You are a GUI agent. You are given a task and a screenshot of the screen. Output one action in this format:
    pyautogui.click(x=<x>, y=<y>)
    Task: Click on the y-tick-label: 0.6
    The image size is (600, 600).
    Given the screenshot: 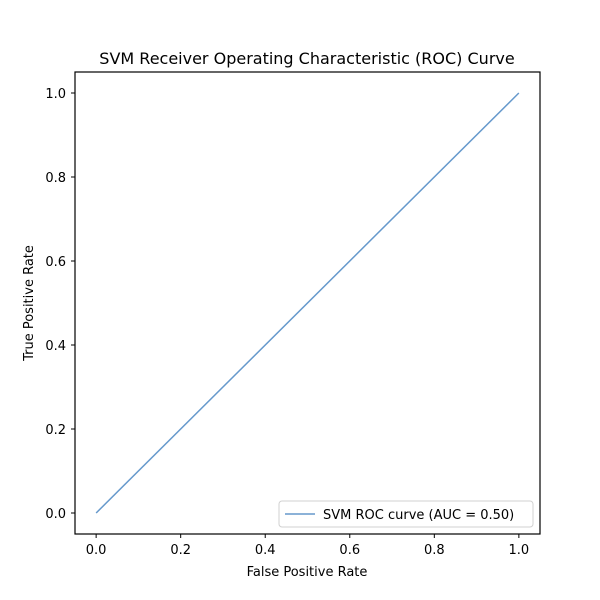 What is the action you would take?
    pyautogui.click(x=55, y=262)
    